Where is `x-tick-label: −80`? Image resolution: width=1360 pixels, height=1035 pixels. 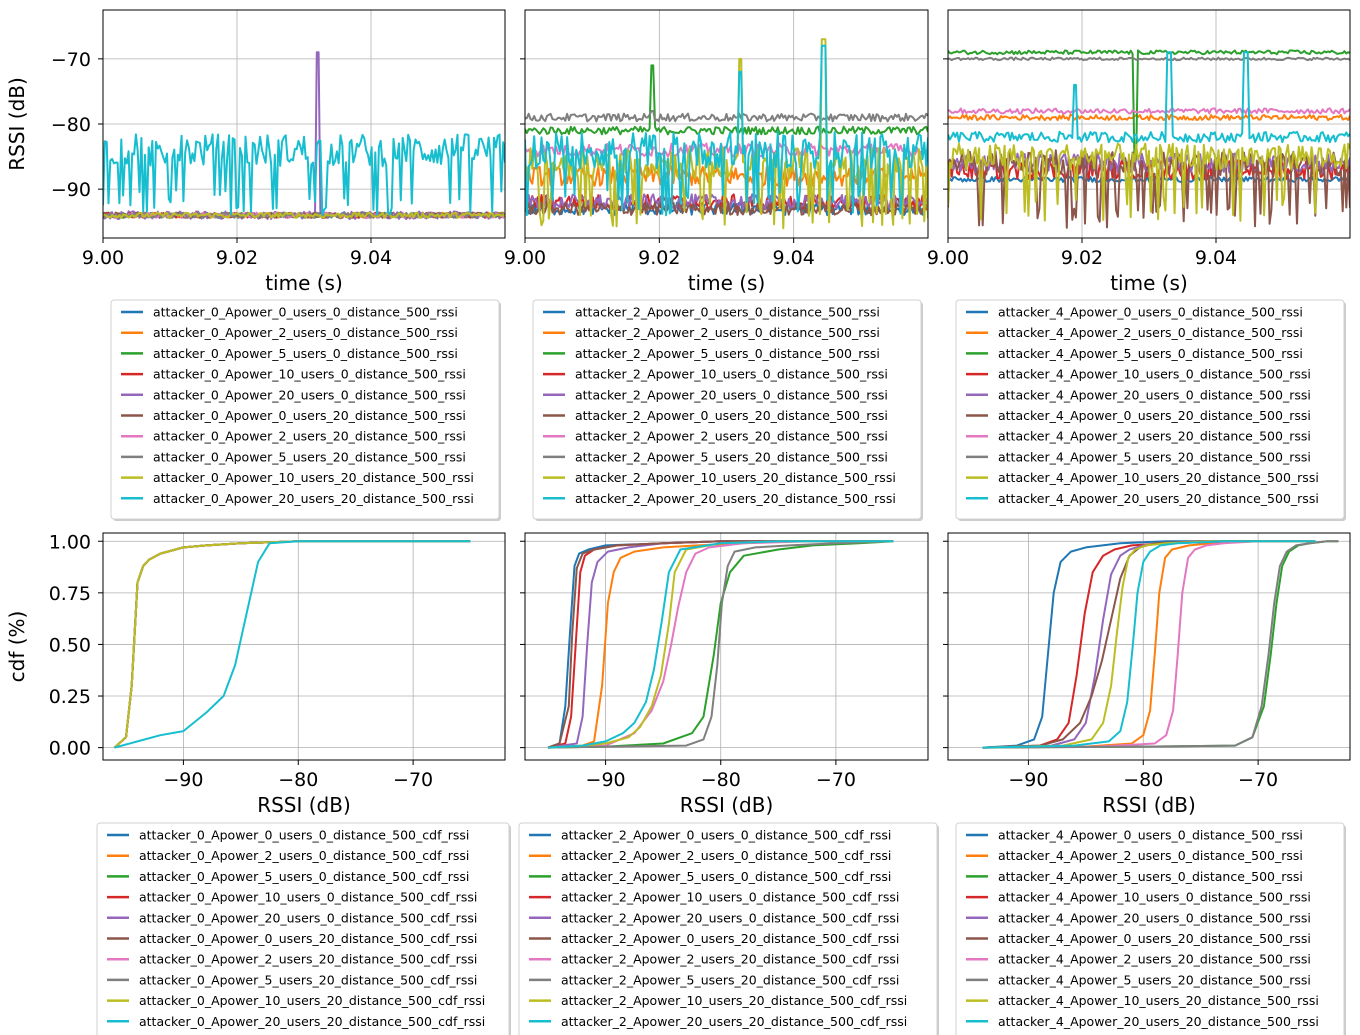
x-tick-label: −80 is located at coordinates (298, 780).